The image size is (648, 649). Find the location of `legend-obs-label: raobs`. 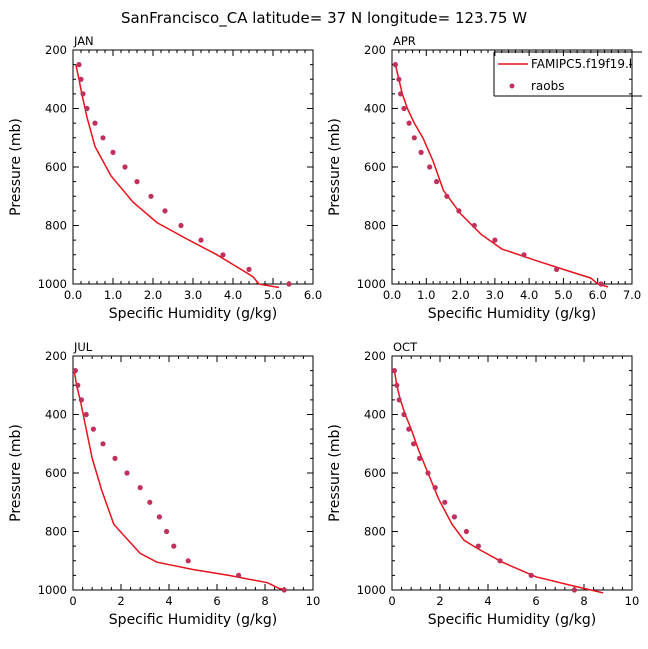

legend-obs-label: raobs is located at coordinates (548, 86).